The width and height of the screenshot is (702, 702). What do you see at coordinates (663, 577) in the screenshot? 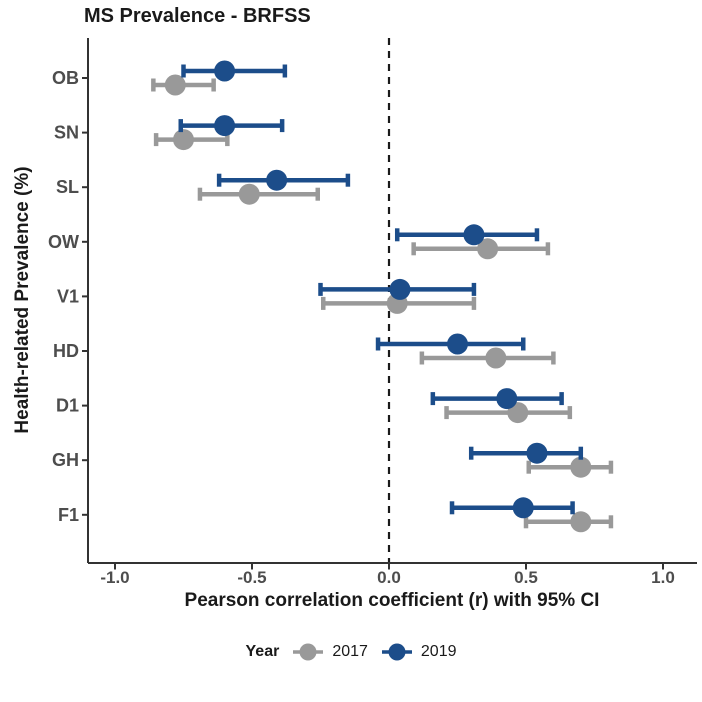
I see `x-tick-label: 1.0` at bounding box center [663, 577].